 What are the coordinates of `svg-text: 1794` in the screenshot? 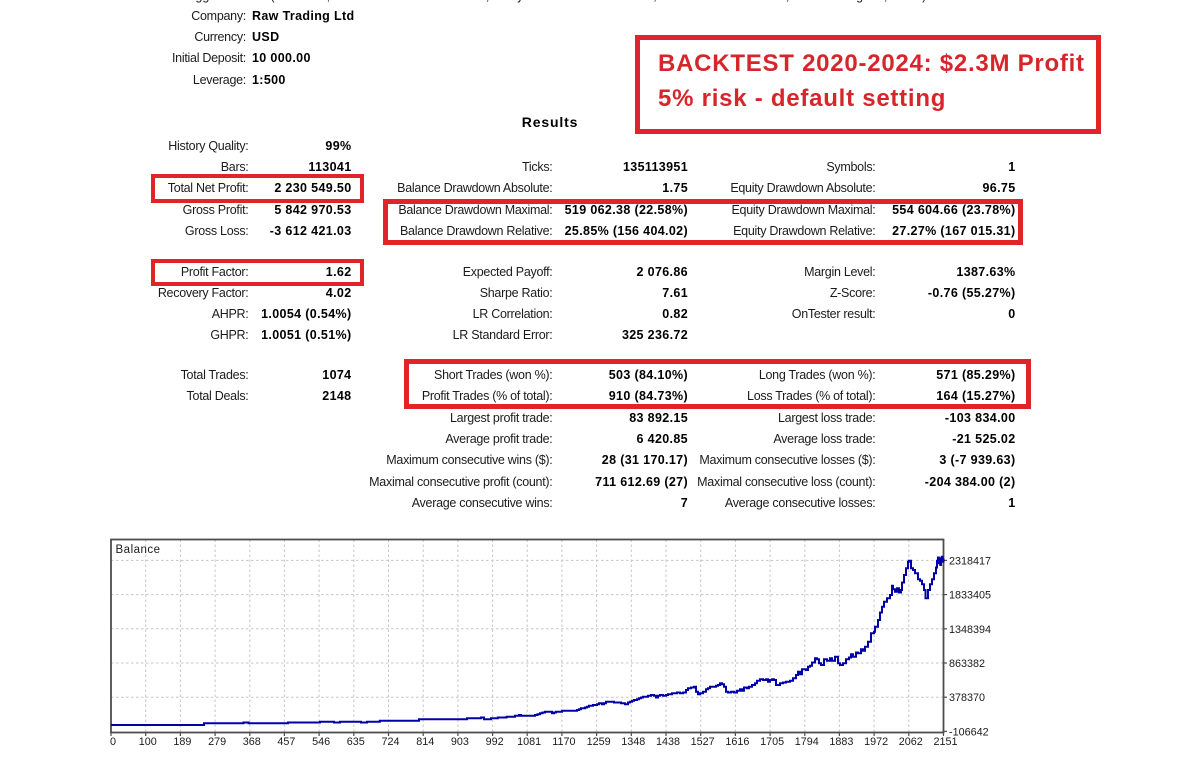 It's located at (807, 742).